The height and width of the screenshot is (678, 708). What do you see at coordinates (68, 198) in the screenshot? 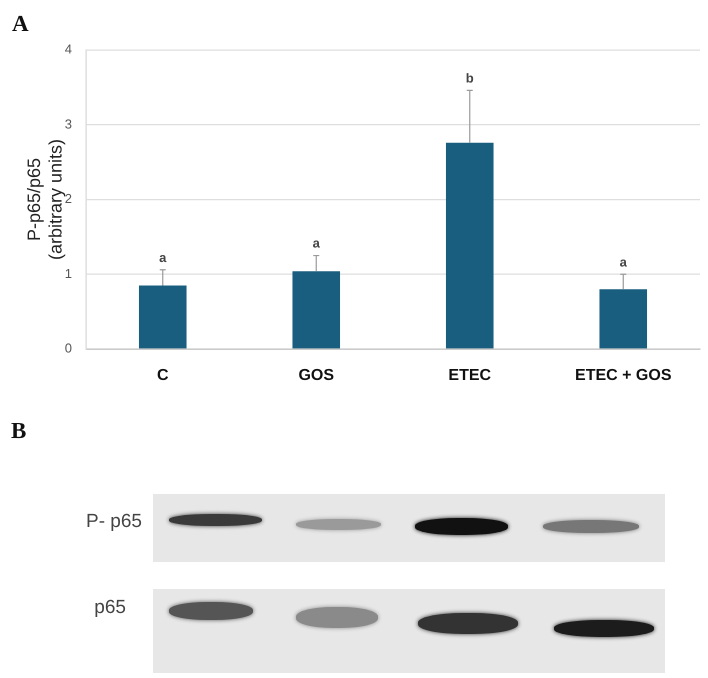
I see `y-tick-label: 2` at bounding box center [68, 198].